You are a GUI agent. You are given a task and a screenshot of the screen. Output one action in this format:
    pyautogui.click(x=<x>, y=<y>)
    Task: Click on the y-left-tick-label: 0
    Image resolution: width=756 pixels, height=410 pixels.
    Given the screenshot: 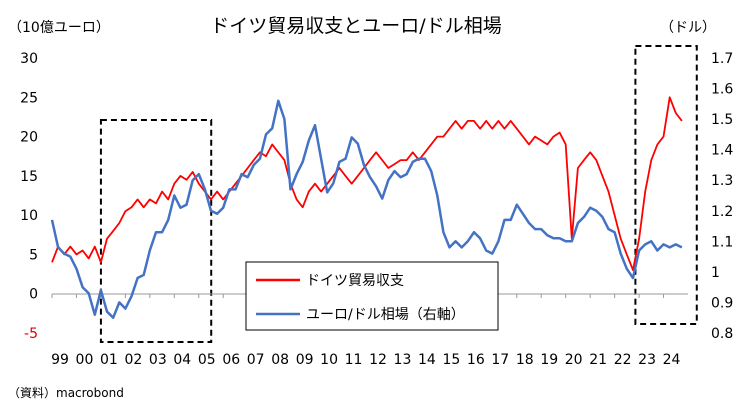 What is the action you would take?
    pyautogui.click(x=33, y=295)
    